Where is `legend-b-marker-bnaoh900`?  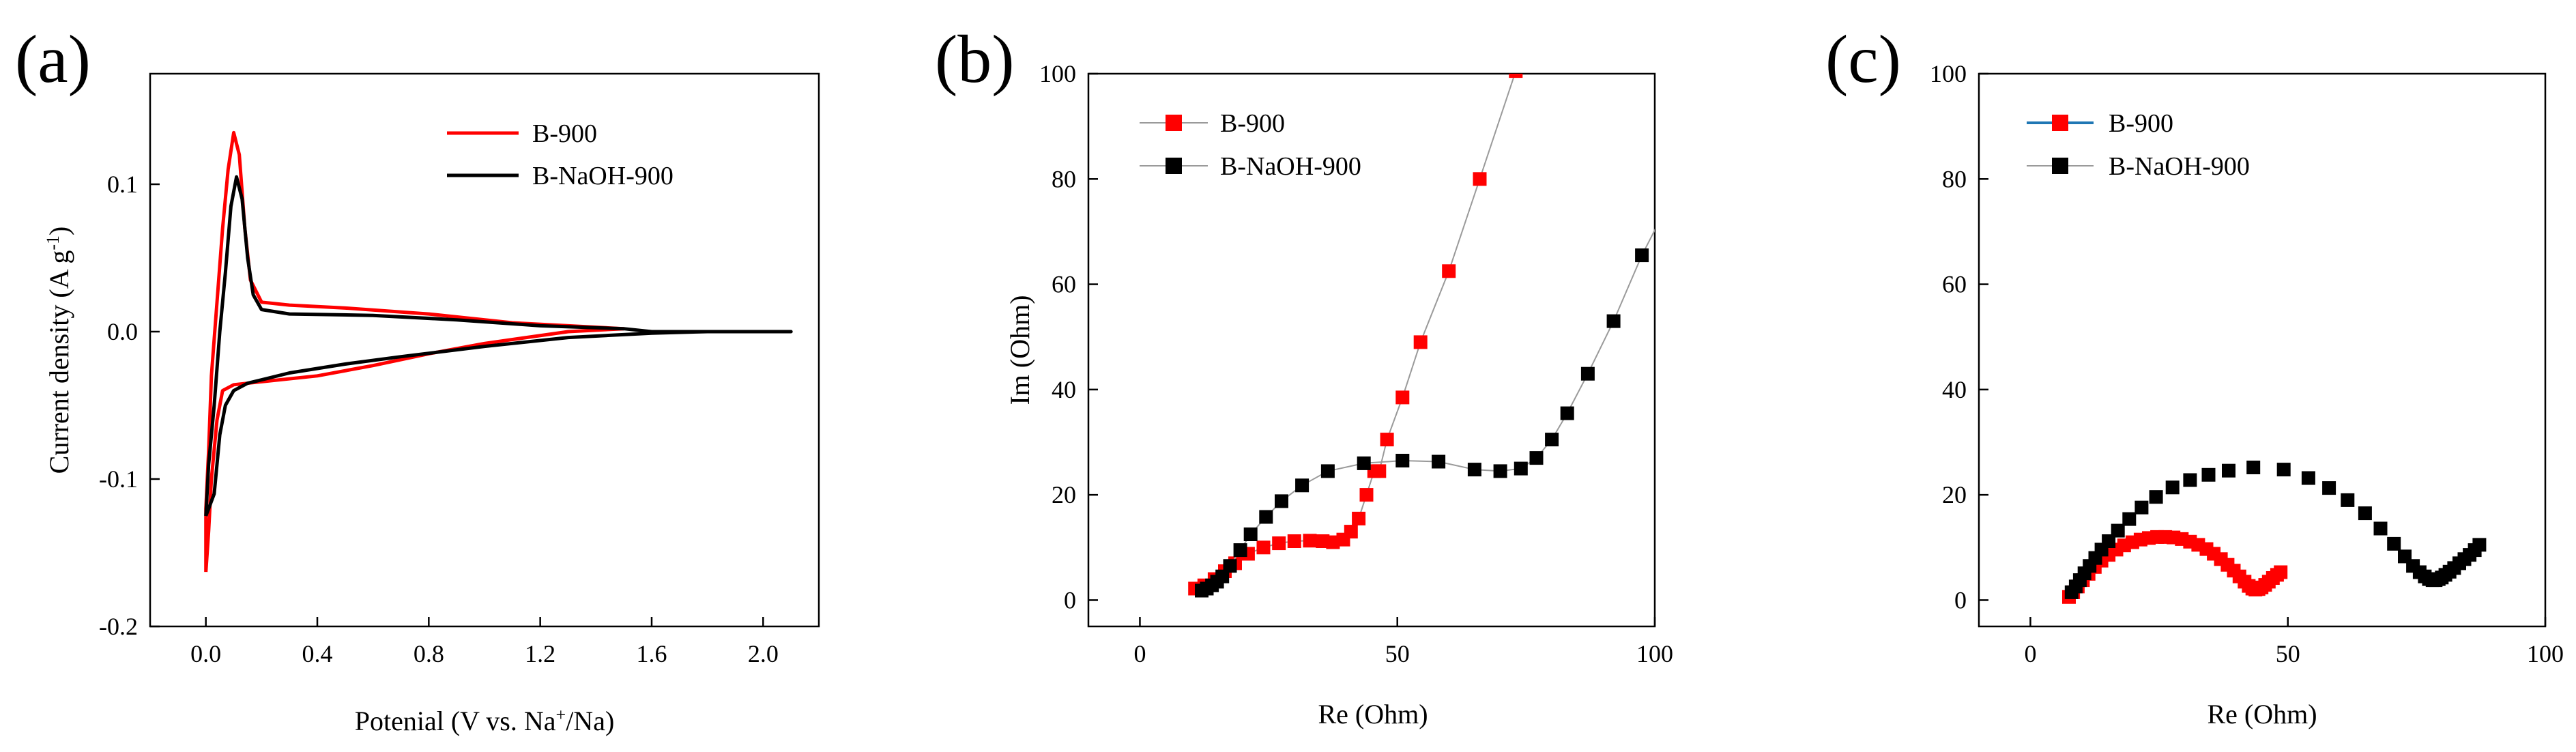 legend-b-marker-bnaoh900 is located at coordinates (1174, 166).